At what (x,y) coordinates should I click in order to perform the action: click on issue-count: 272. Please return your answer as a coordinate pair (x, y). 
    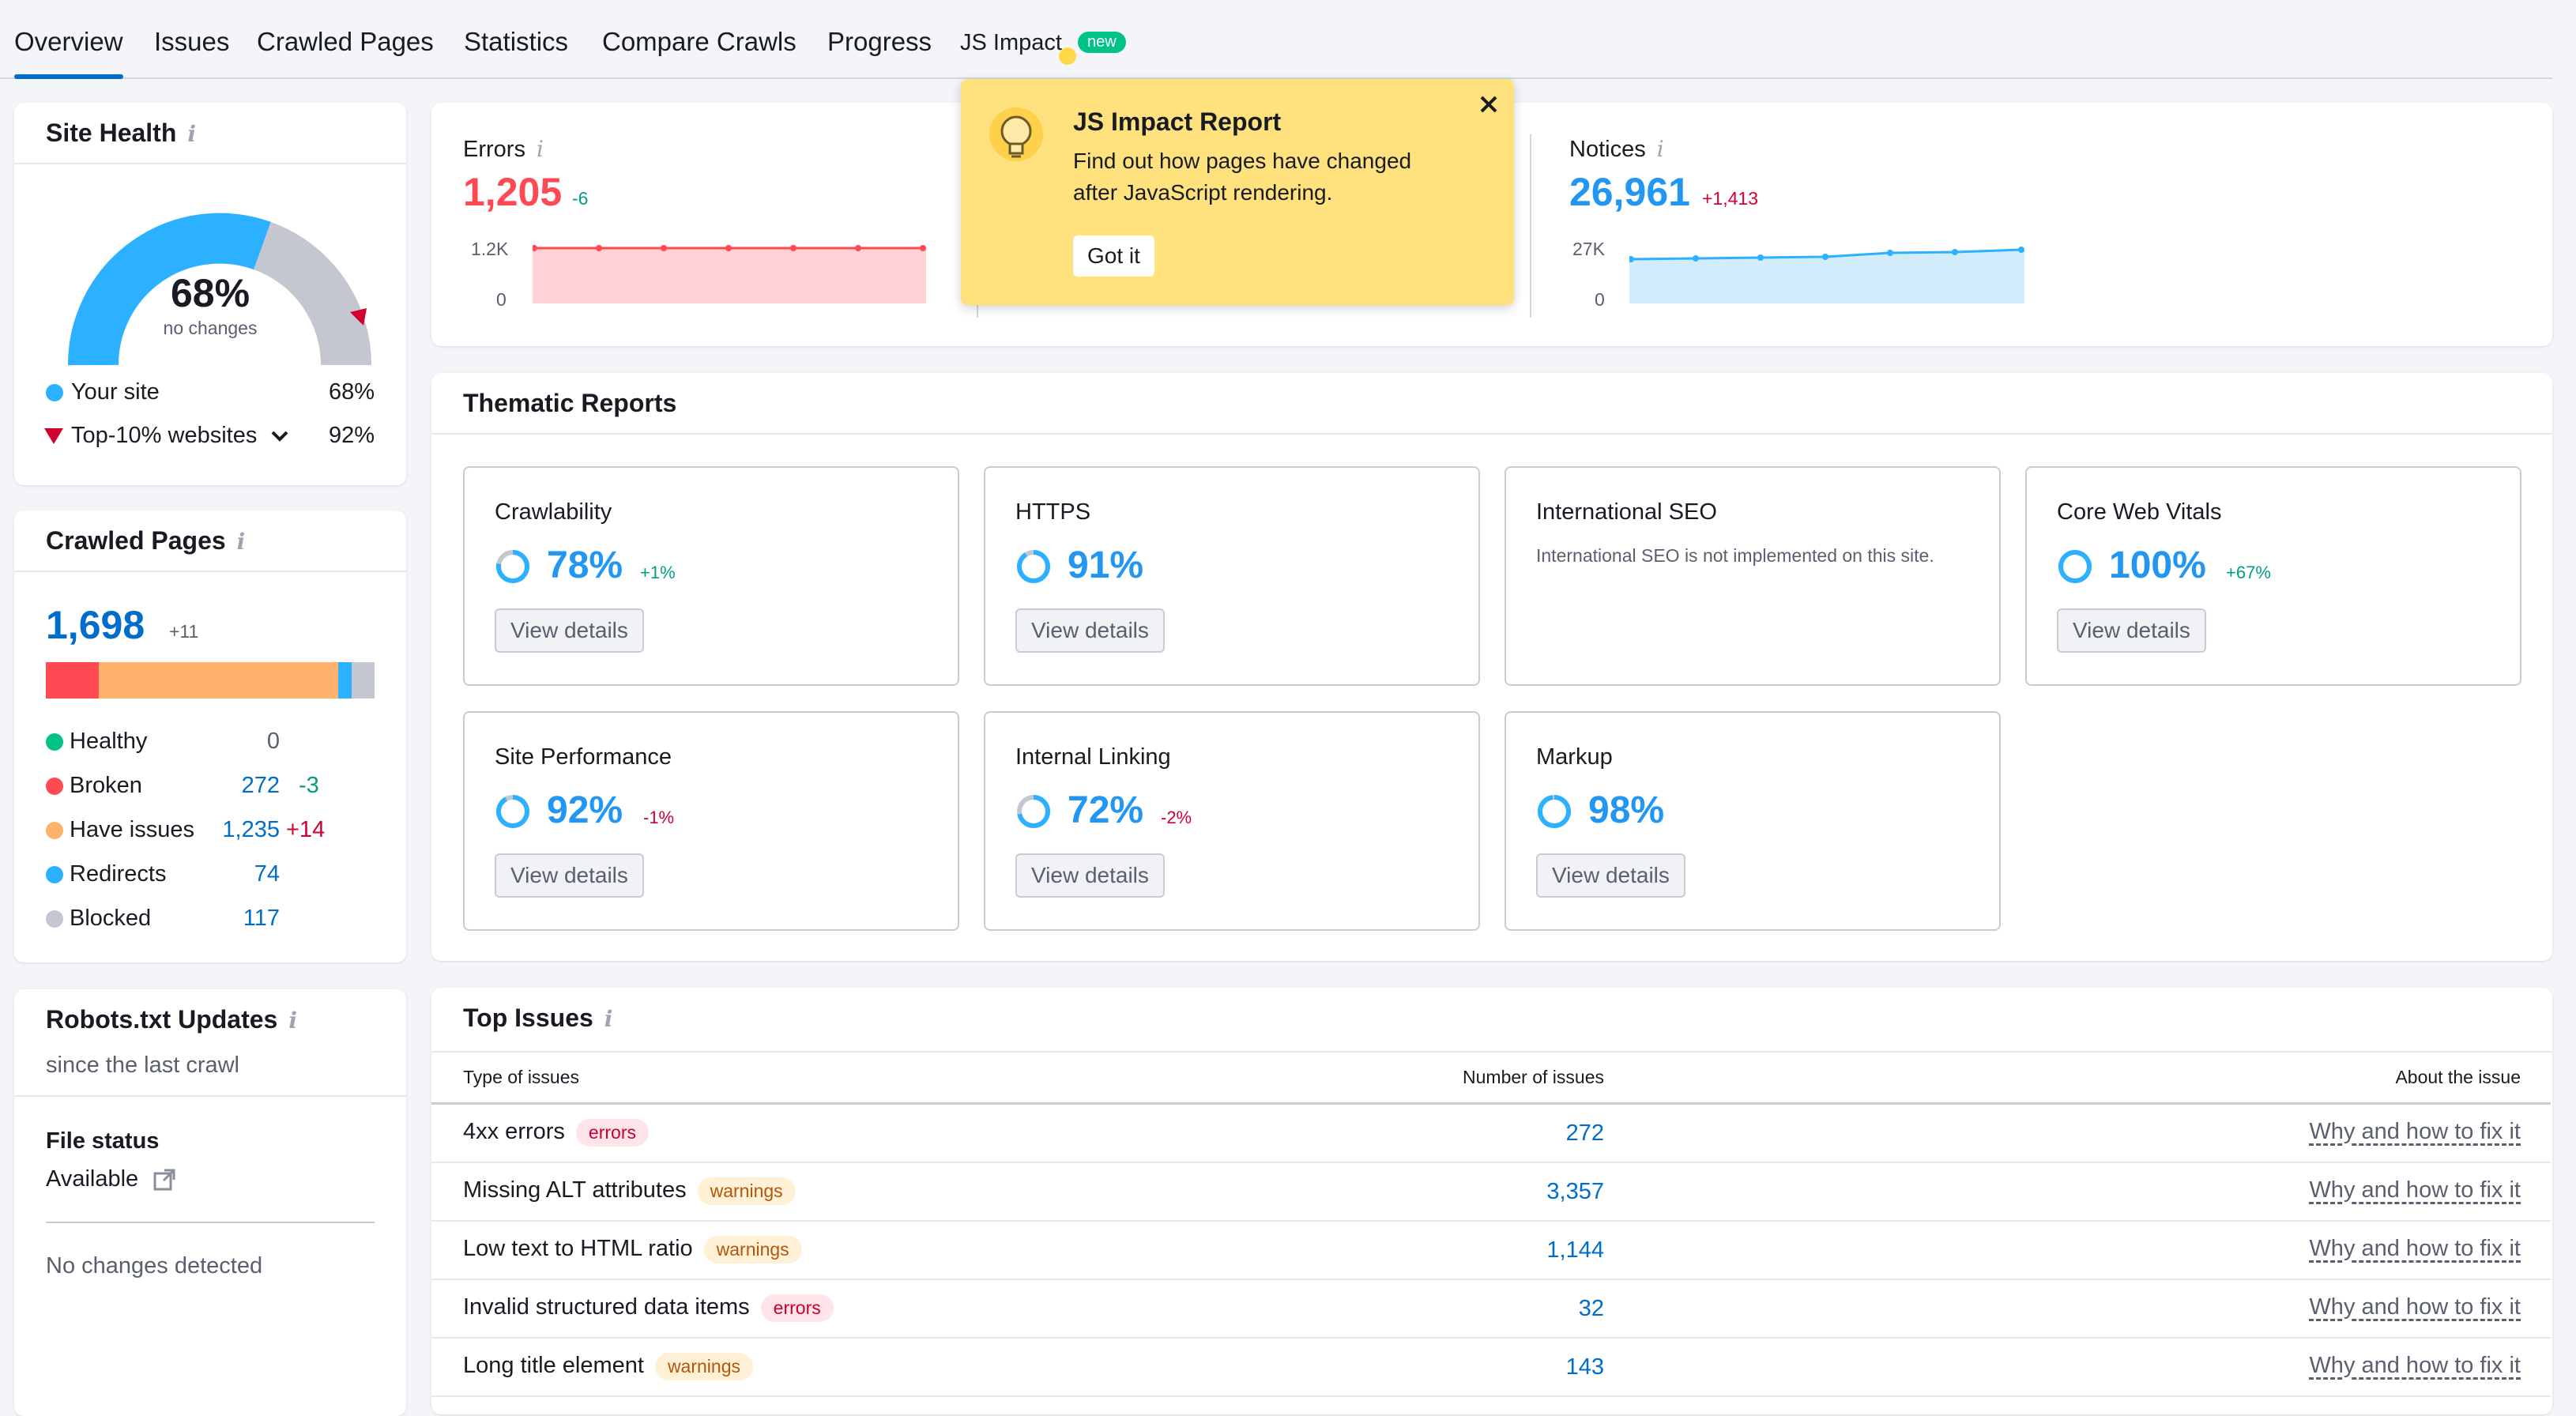
    Looking at the image, I should click on (1584, 1133).